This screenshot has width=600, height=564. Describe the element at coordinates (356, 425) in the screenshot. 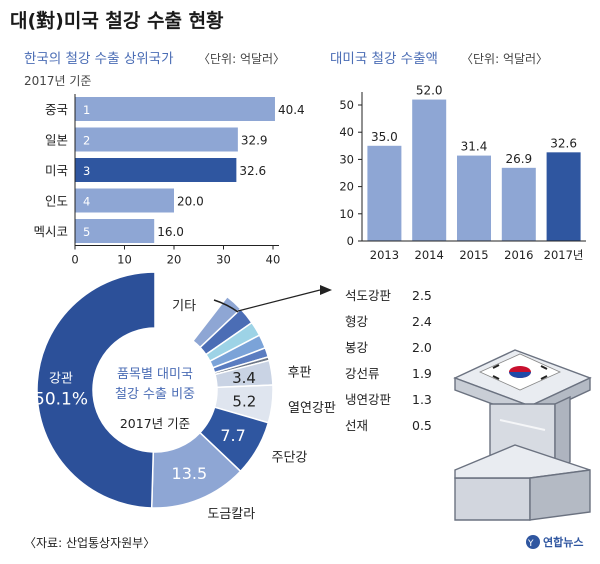

I see `breakdown-label: 선재` at that location.